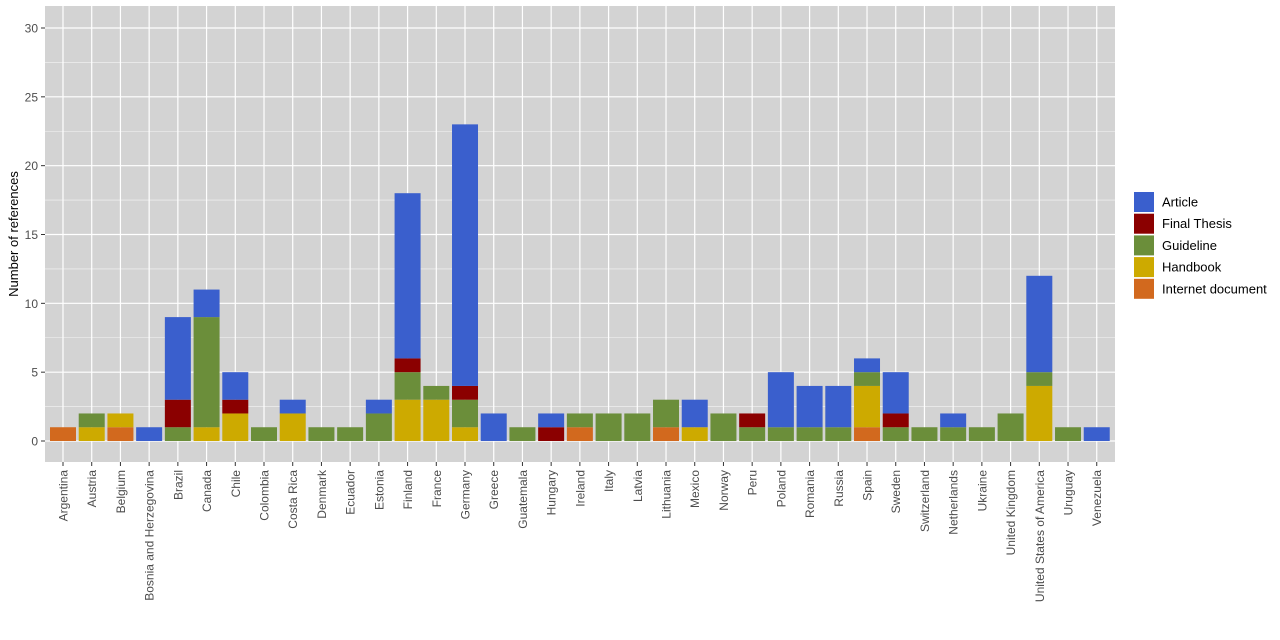 The image size is (1280, 640). What do you see at coordinates (466, 494) in the screenshot?
I see `x-tick-label: Germany` at bounding box center [466, 494].